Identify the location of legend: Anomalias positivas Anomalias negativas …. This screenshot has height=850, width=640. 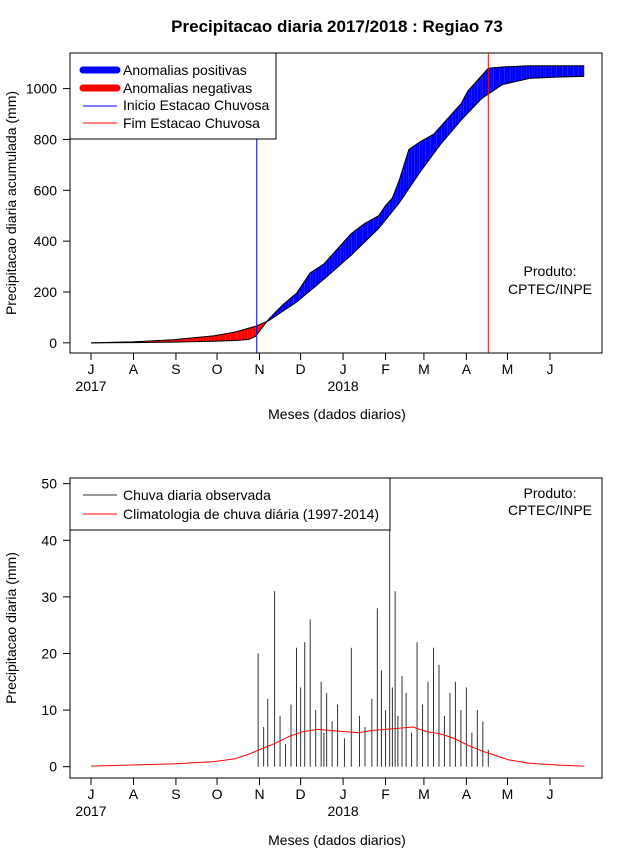
(173, 96).